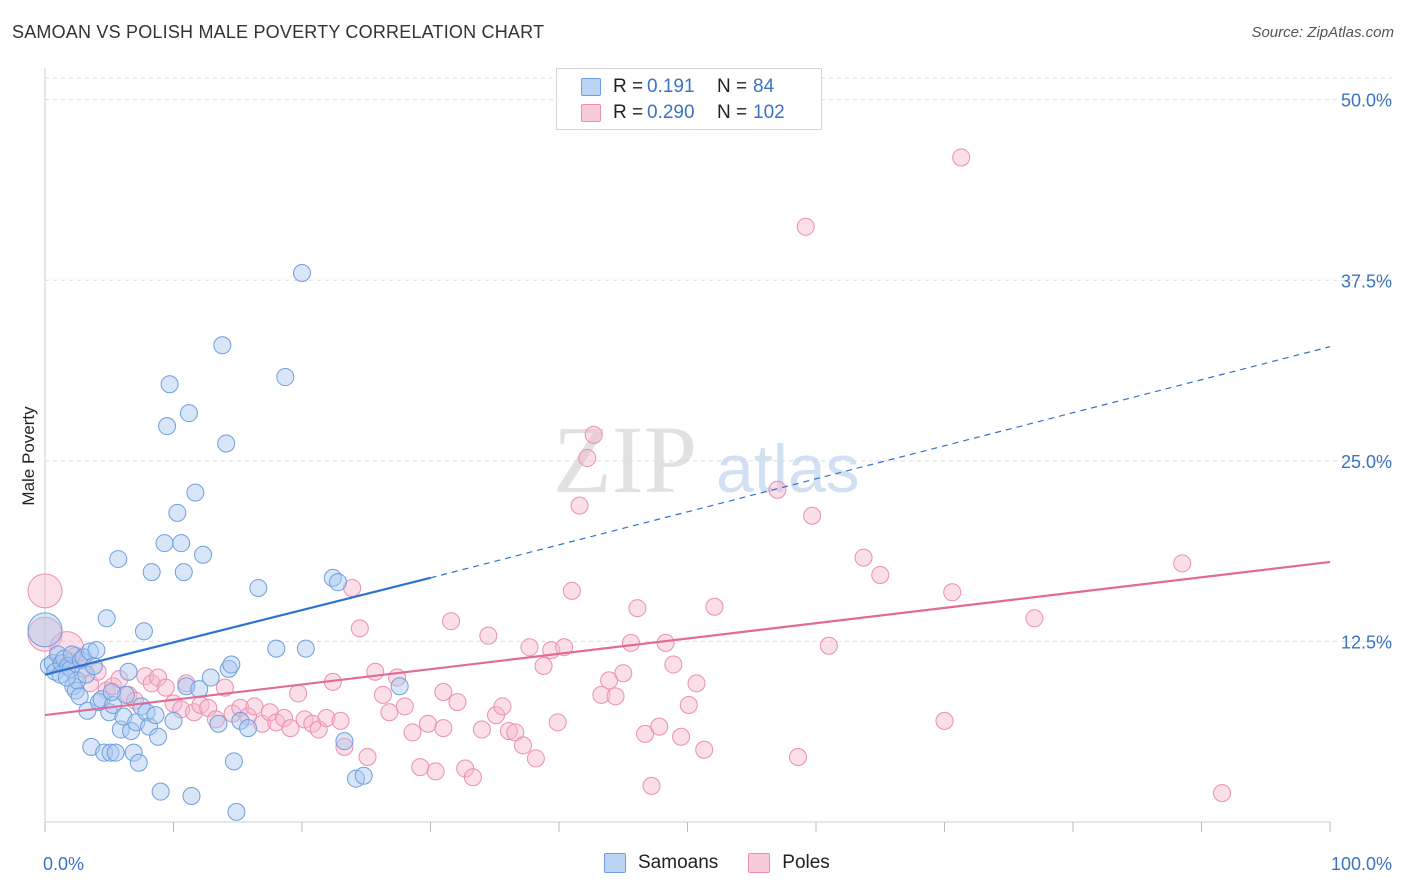 This screenshot has width=1406, height=892. Describe the element at coordinates (1366, 101) in the screenshot. I see `y-tick-label: 50.0%` at that location.